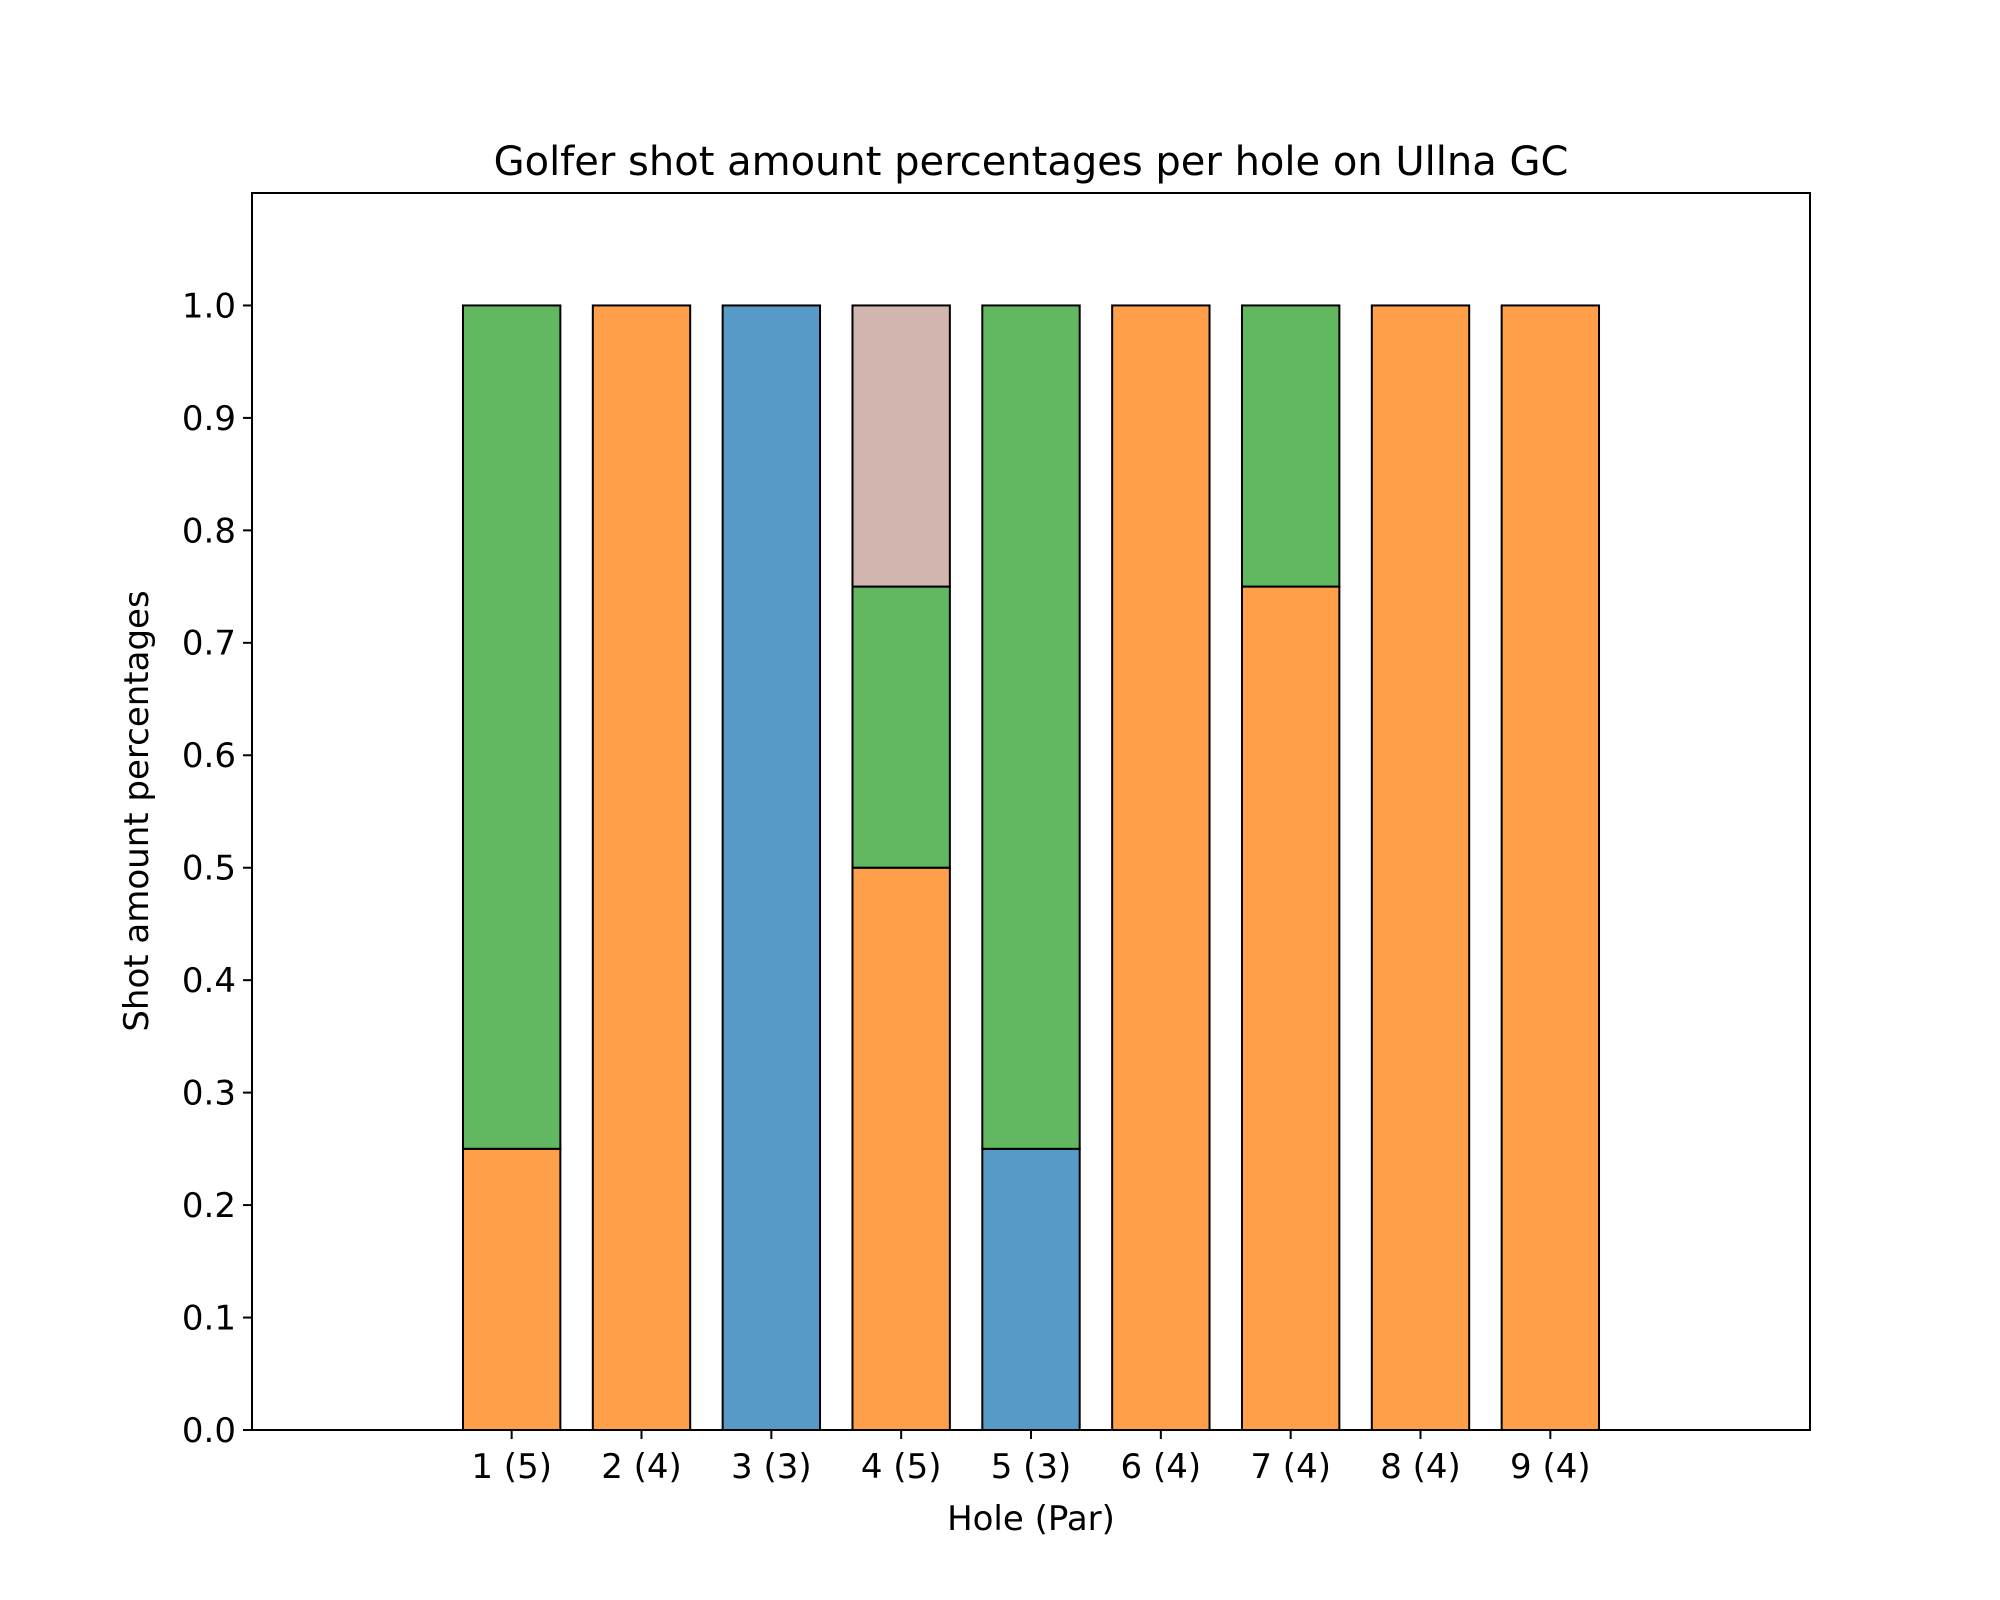 This screenshot has width=2000, height=1600. Describe the element at coordinates (901, 1467) in the screenshot. I see `x-tick-label: 4 (5)` at that location.